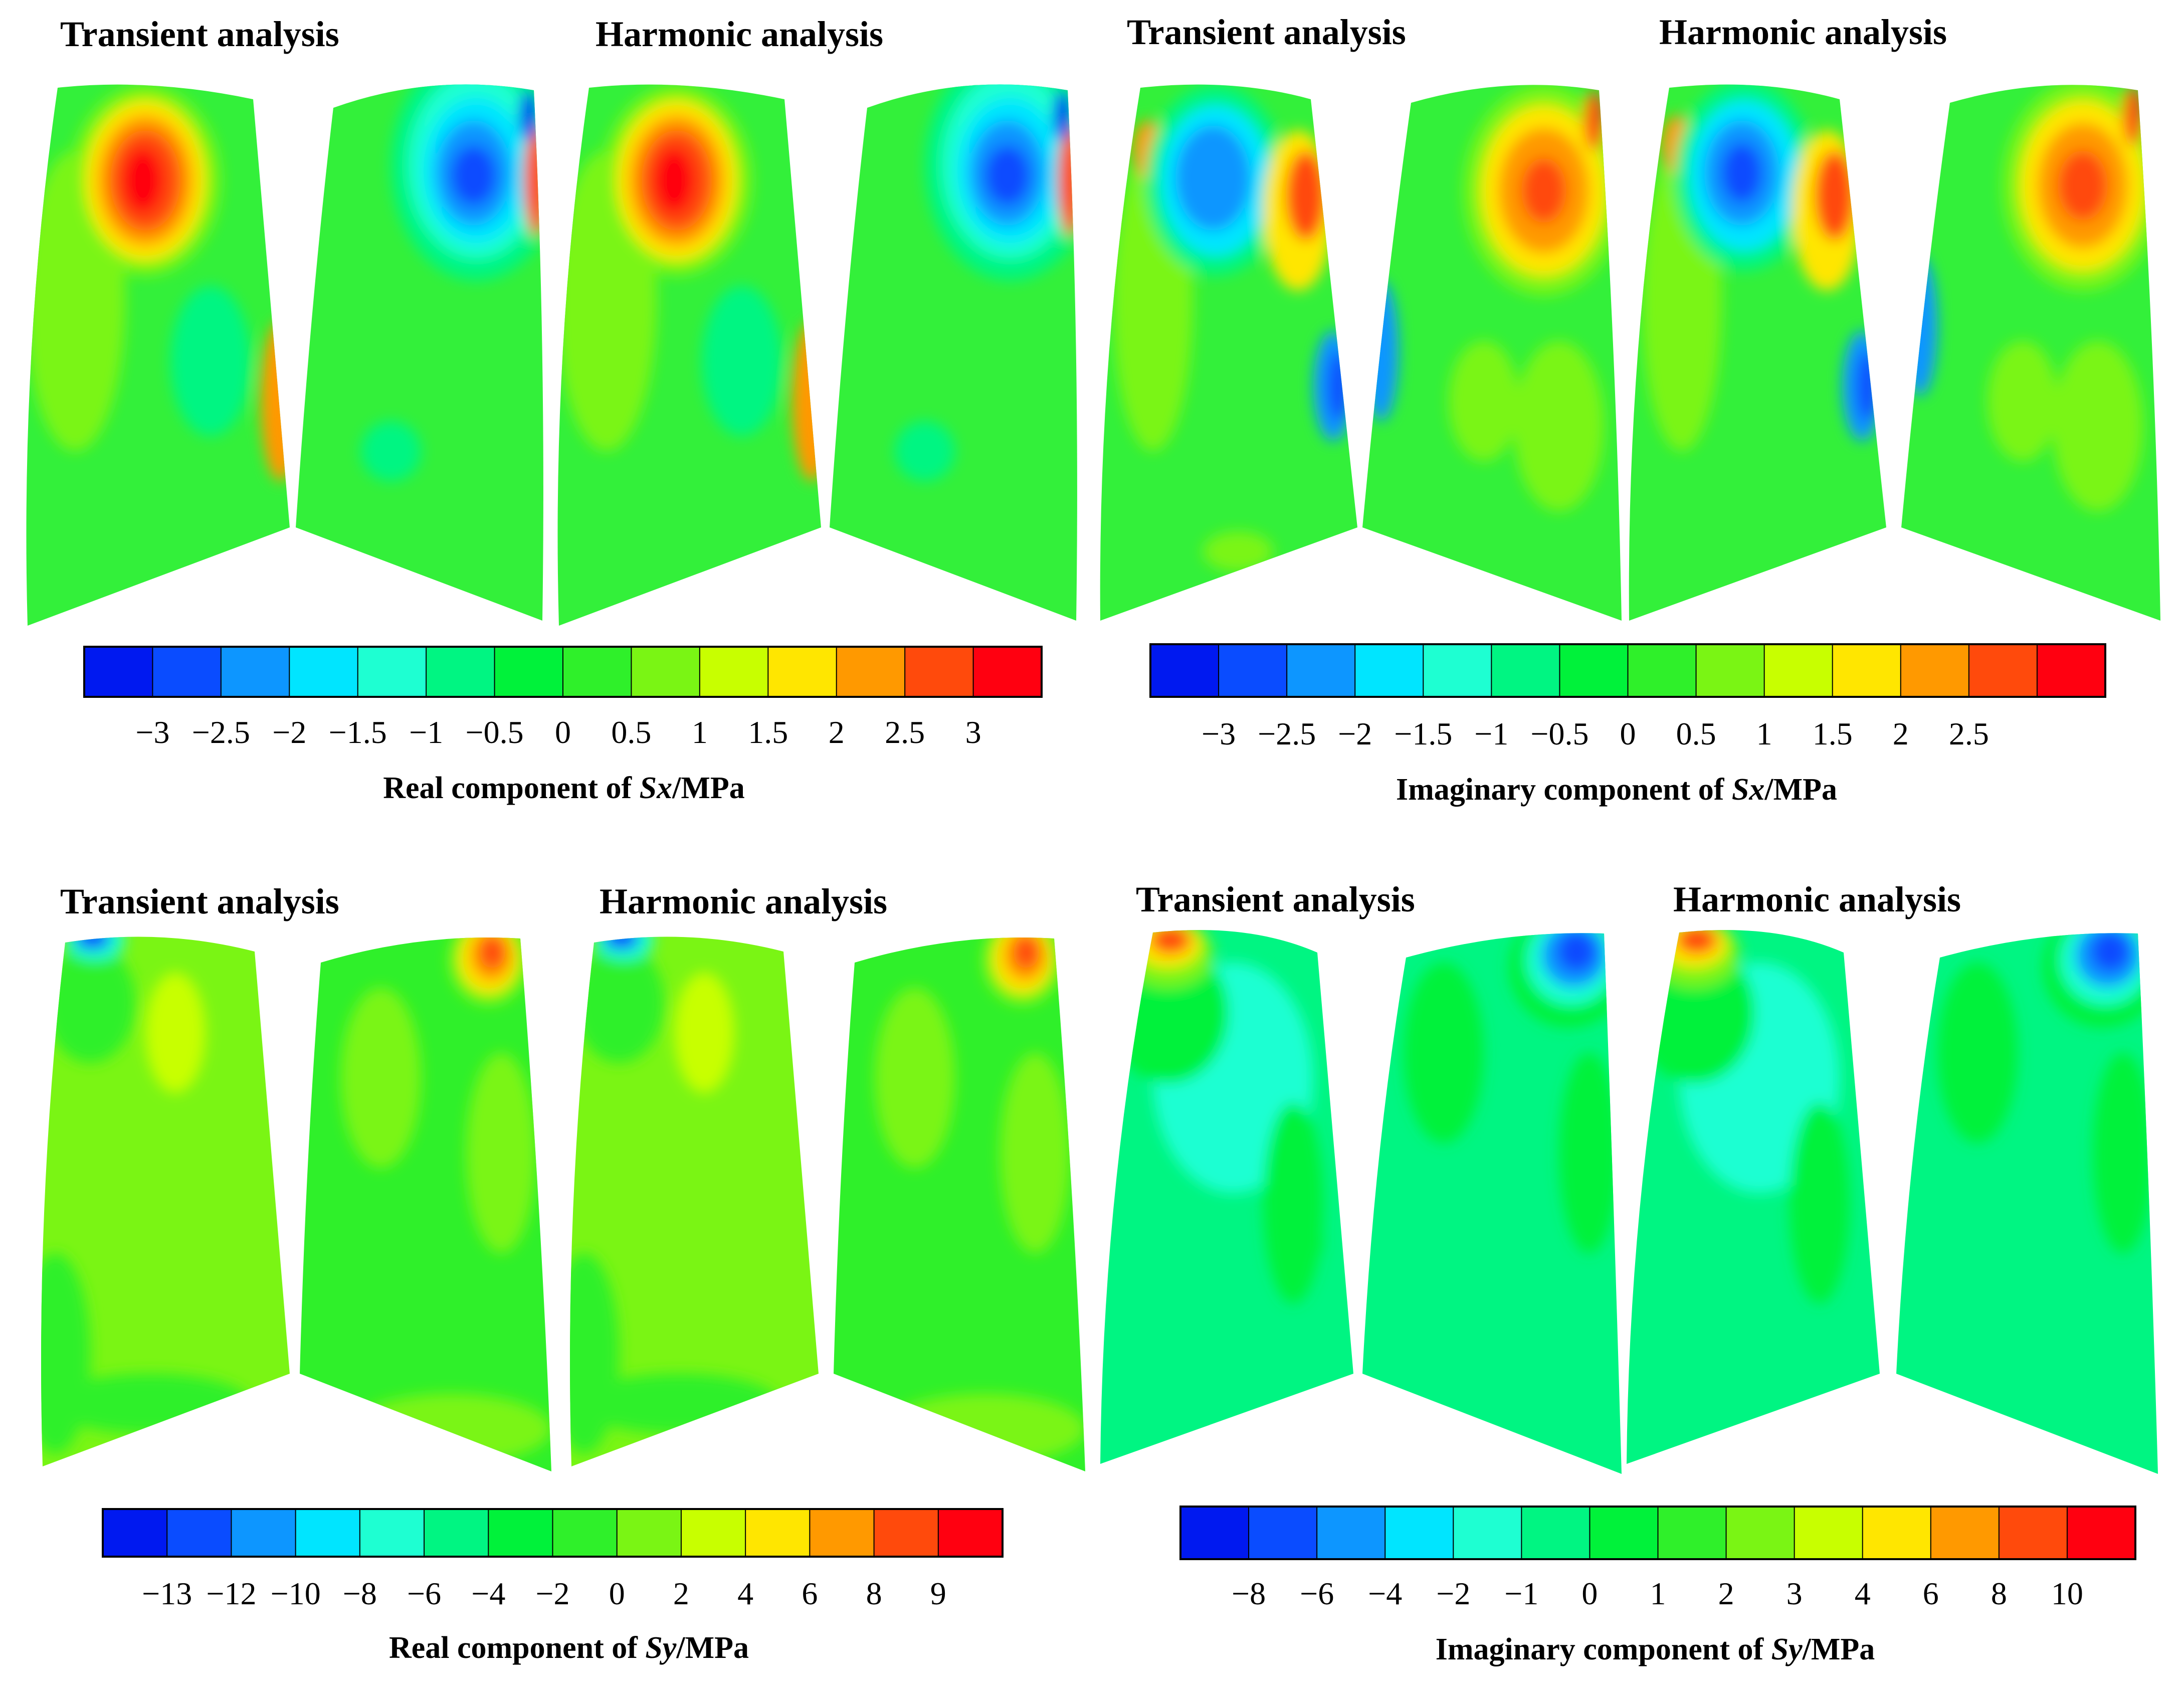 This screenshot has height=1687, width=2184. What do you see at coordinates (1931, 1593) in the screenshot?
I see `colorbar-tick-label: 6` at bounding box center [1931, 1593].